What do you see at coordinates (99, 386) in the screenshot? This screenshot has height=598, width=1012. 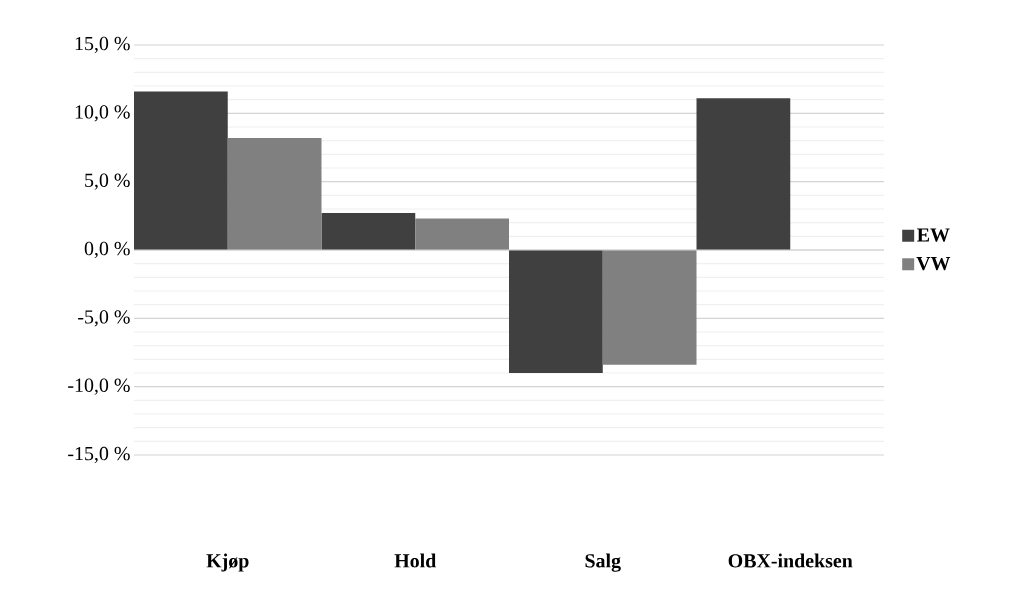 I see `y-tick-label: -10,0 %` at bounding box center [99, 386].